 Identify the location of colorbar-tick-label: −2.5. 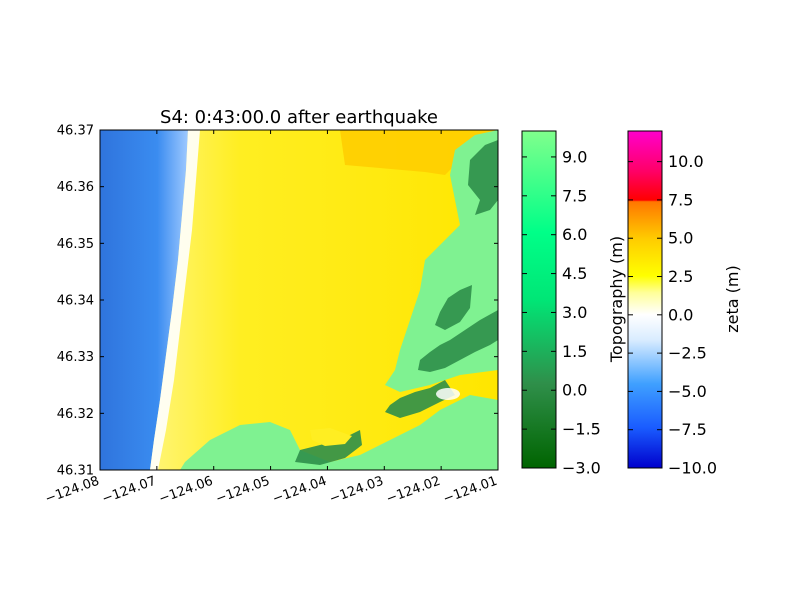
(687, 353).